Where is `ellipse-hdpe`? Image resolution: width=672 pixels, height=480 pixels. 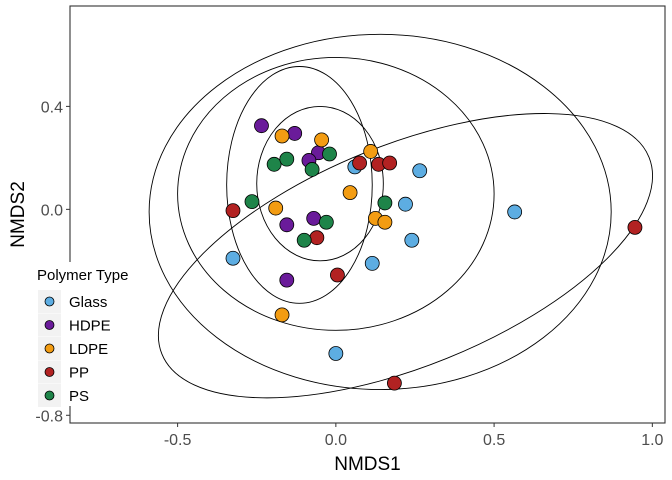 ellipse-hdpe is located at coordinates (299, 185).